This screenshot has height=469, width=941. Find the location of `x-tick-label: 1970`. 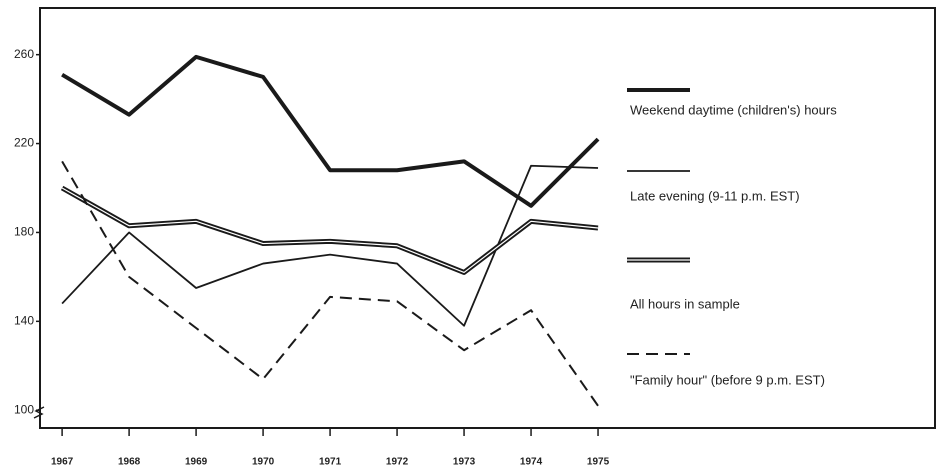

x-tick-label: 1970 is located at coordinates (263, 462).